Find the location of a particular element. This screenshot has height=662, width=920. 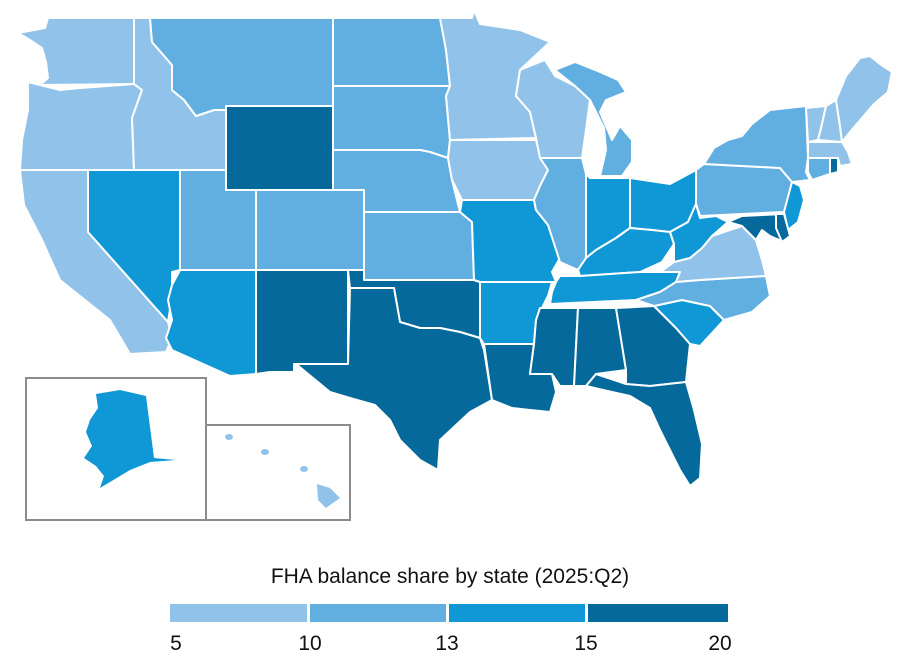

state-MS is located at coordinates (554, 347).